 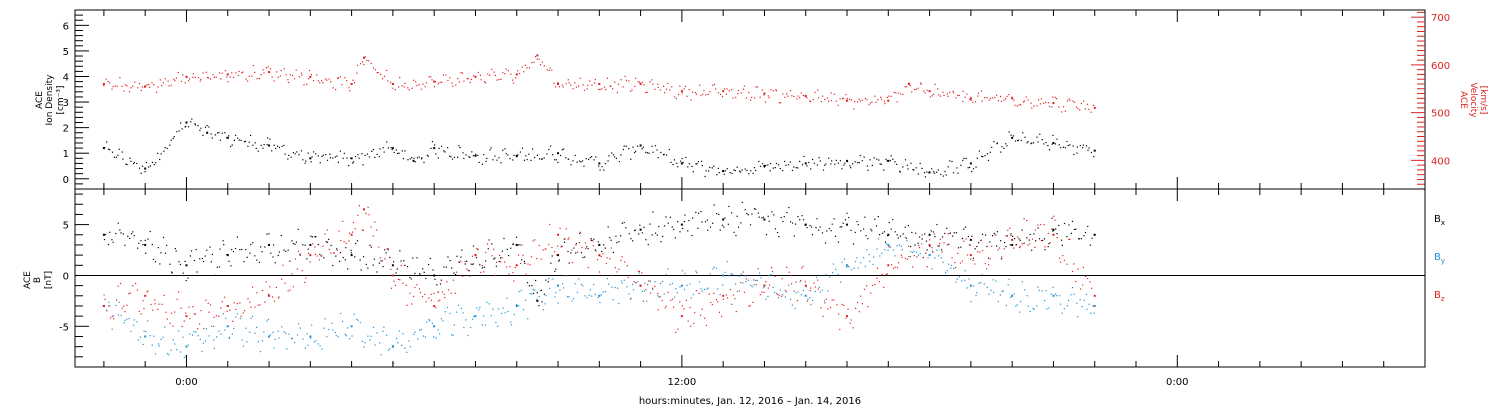 What do you see at coordinates (1440, 66) in the screenshot?
I see `velocity-tick-label: 600` at bounding box center [1440, 66].